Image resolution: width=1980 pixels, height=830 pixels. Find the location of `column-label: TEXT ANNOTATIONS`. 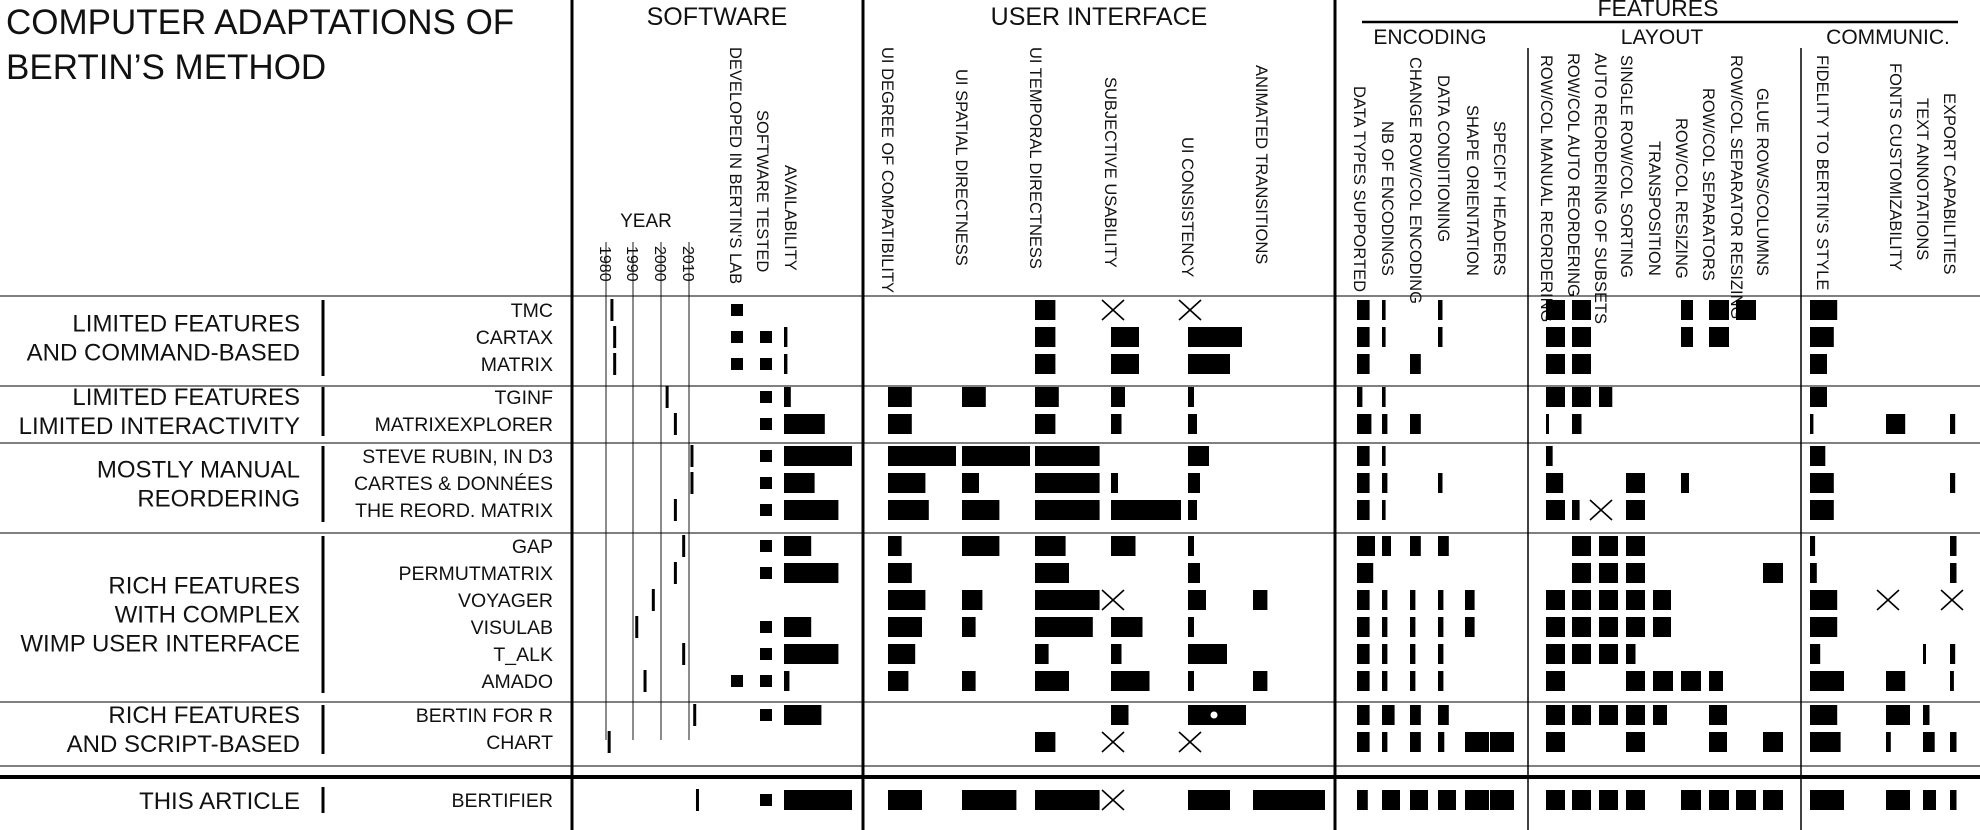

column-label: TEXT ANNOTATIONS is located at coordinates (1922, 179).